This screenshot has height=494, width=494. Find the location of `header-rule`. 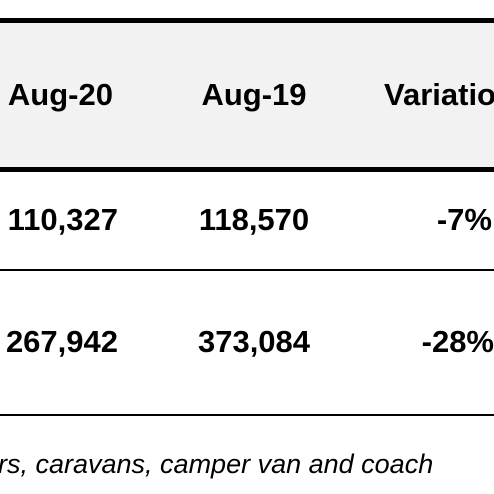

header-rule is located at coordinates (247, 169).